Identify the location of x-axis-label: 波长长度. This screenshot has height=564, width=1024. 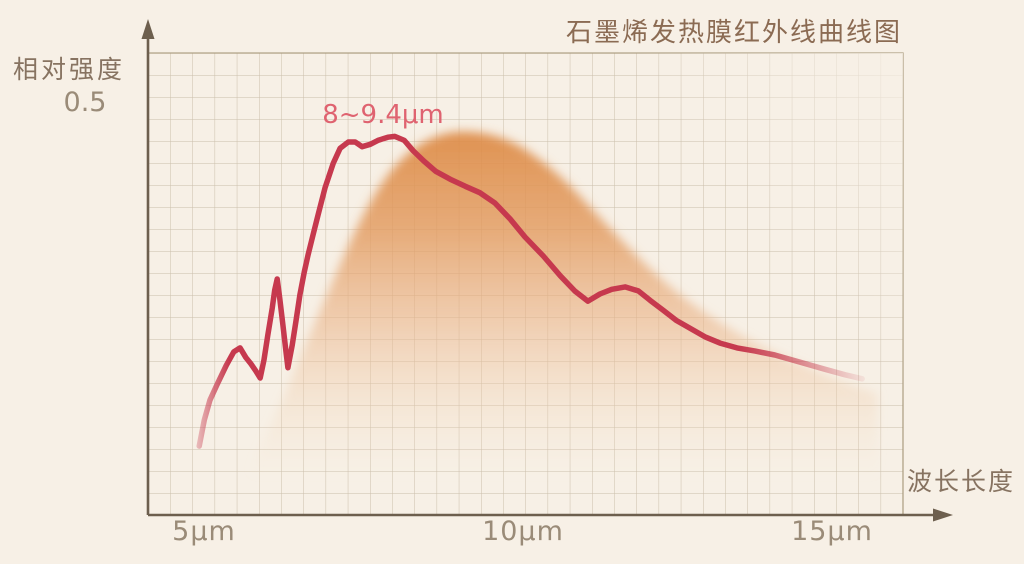
(961, 481).